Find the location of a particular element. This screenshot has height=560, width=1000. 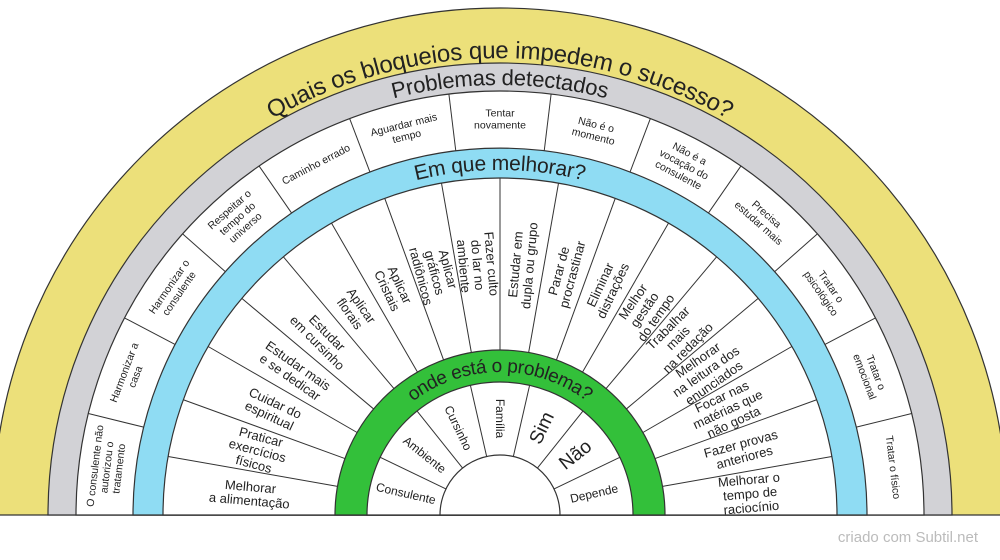

sector-label-line: novamente is located at coordinates (500, 126).